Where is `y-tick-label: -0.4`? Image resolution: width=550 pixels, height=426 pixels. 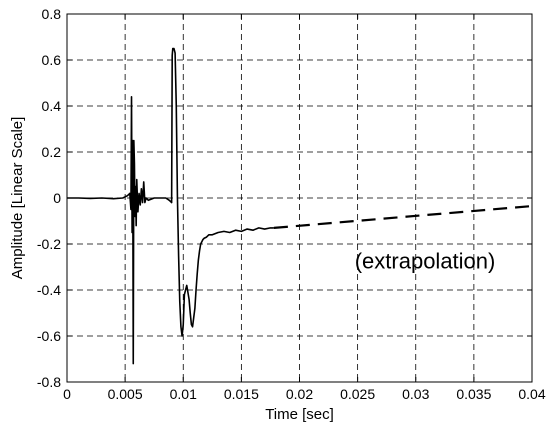
y-tick-label: -0.4 is located at coordinates (49, 290).